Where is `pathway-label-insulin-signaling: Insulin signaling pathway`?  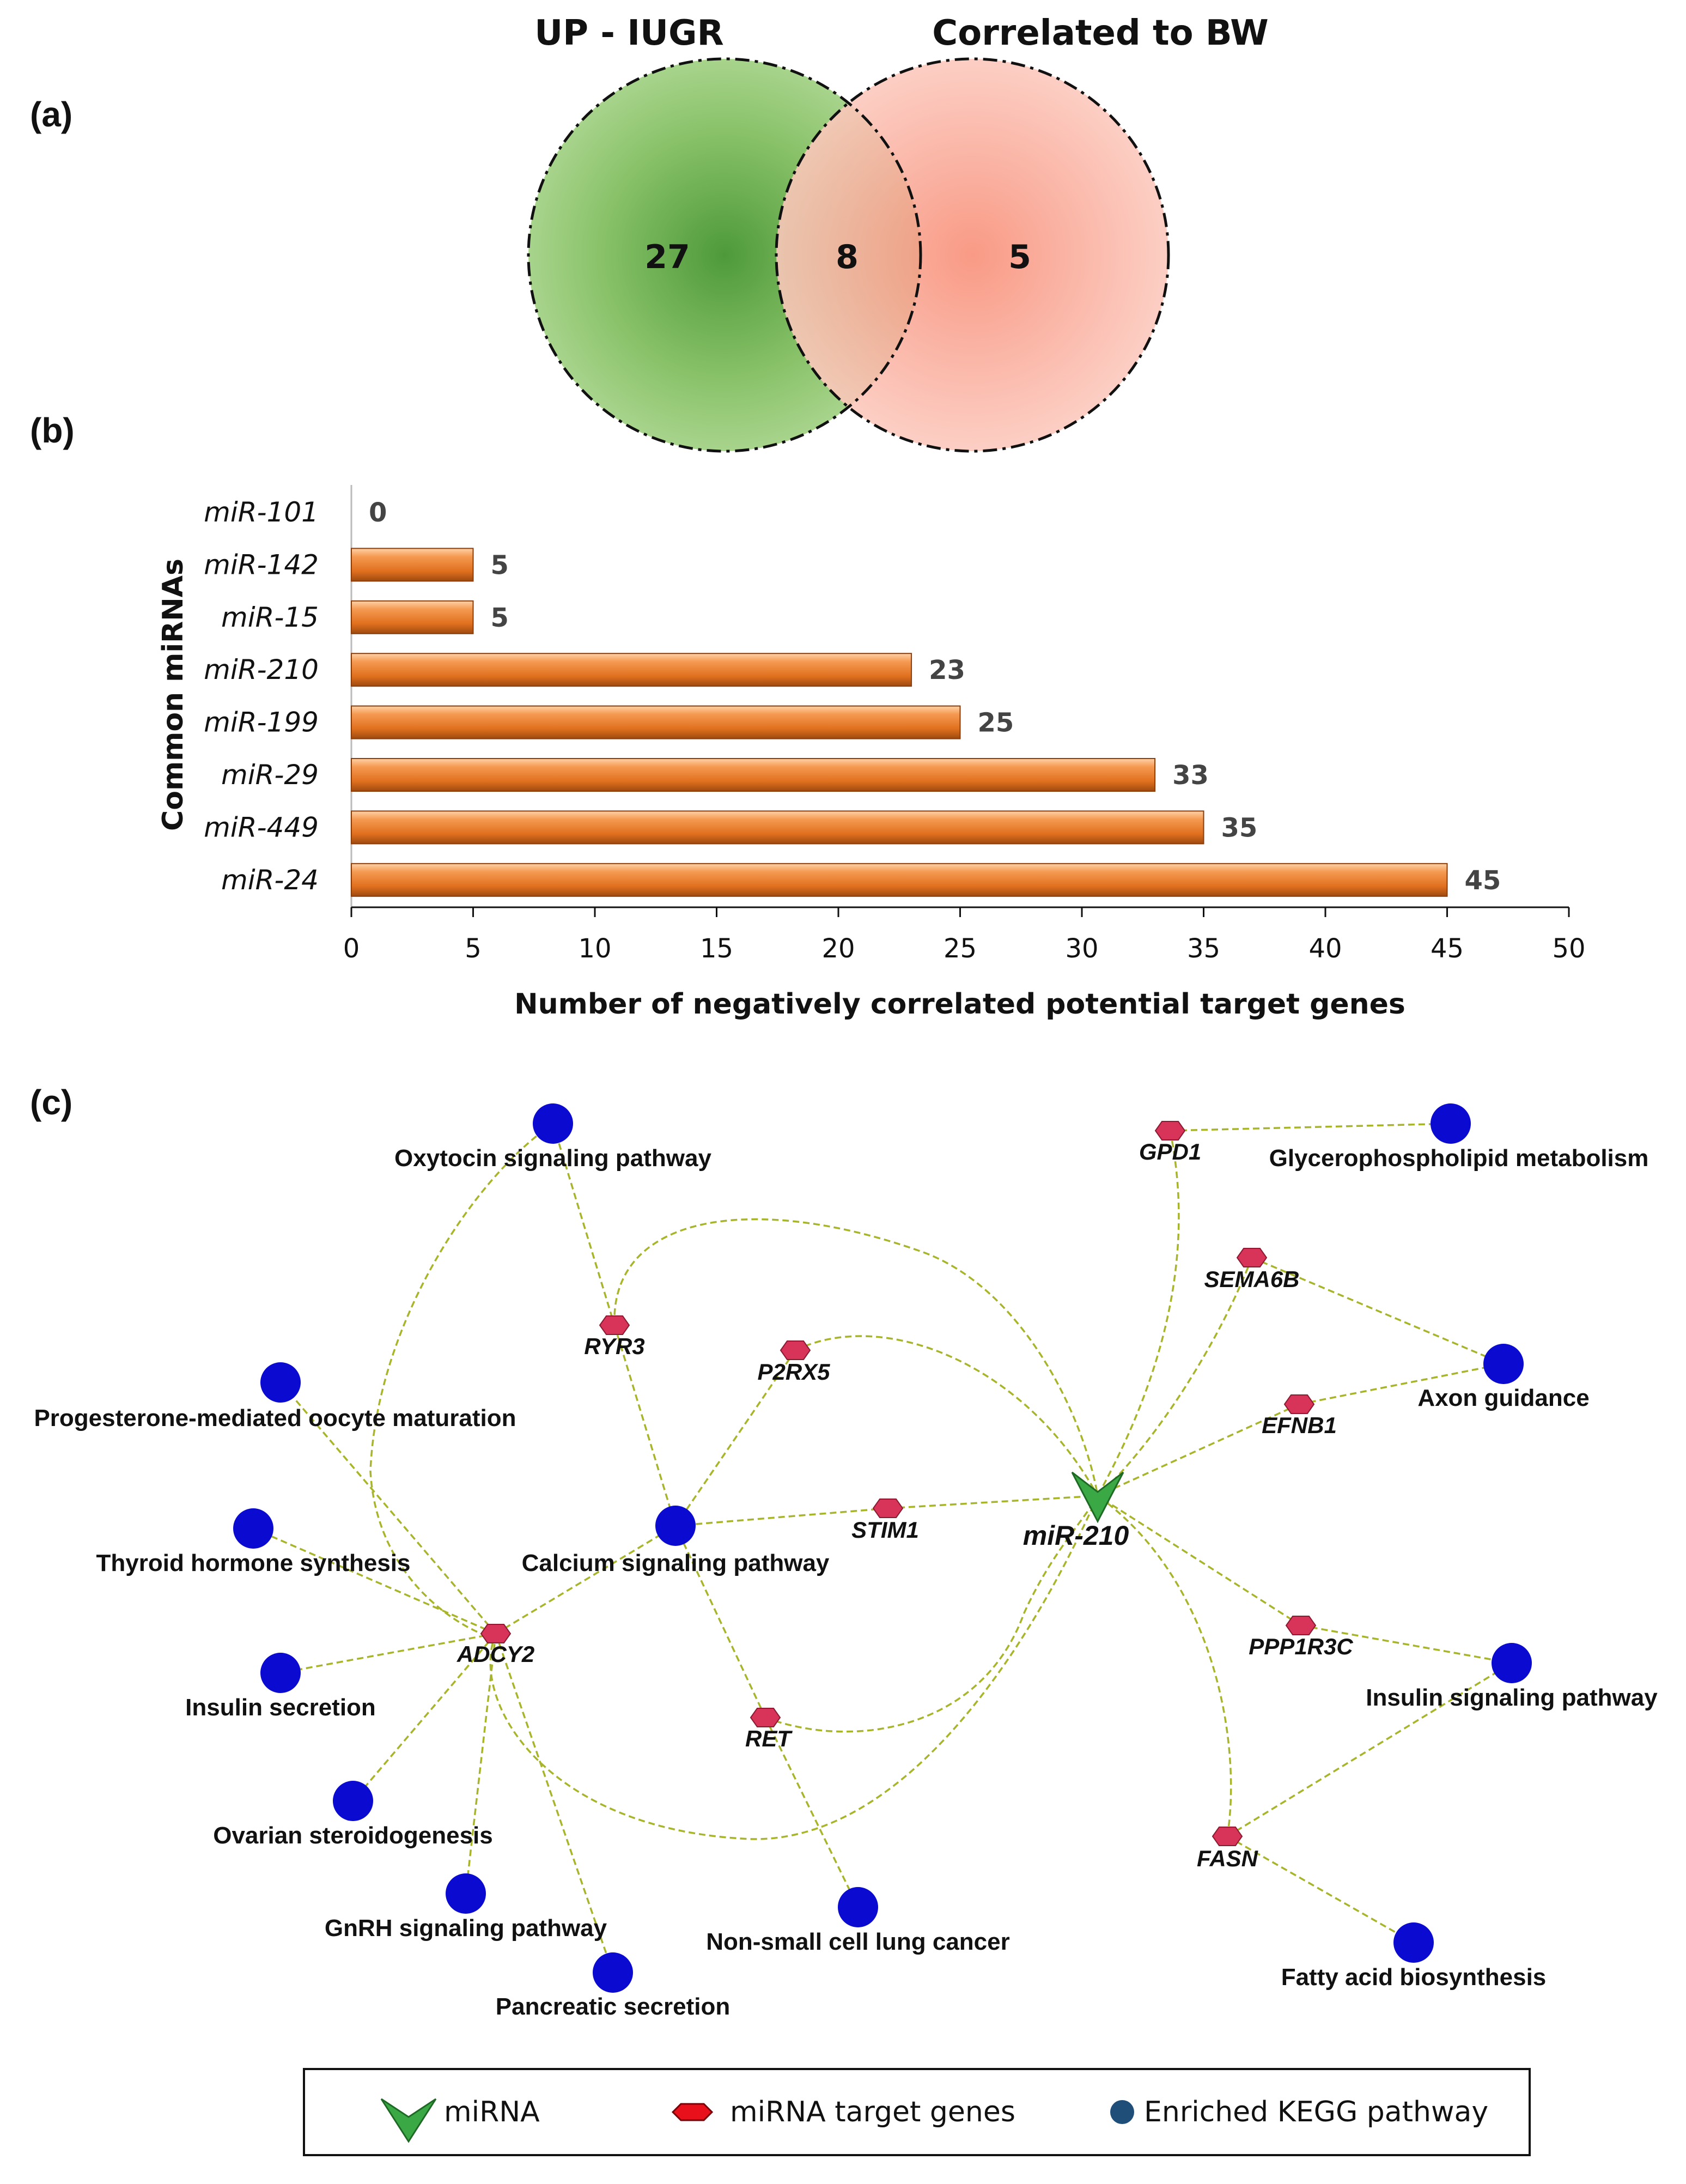
pathway-label-insulin-signaling: Insulin signaling pathway is located at coordinates (1512, 1697).